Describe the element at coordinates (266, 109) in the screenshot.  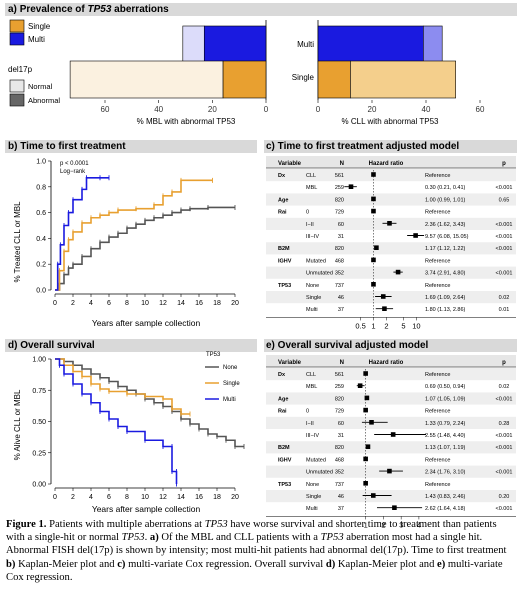
I see `mbl-x-tick-label: 0` at that location.